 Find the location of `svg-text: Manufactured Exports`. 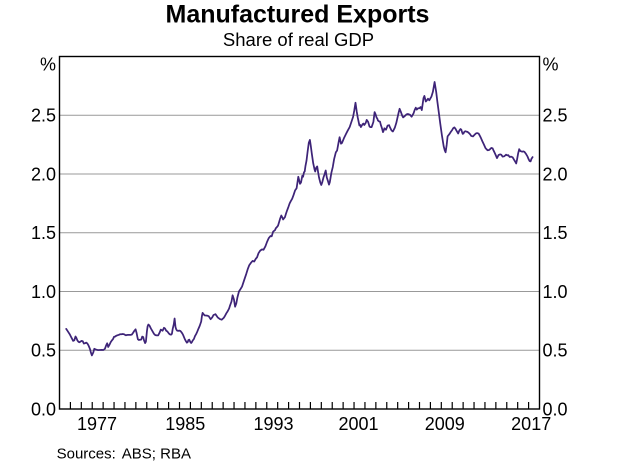

svg-text: Manufactured Exports is located at coordinates (298, 15).